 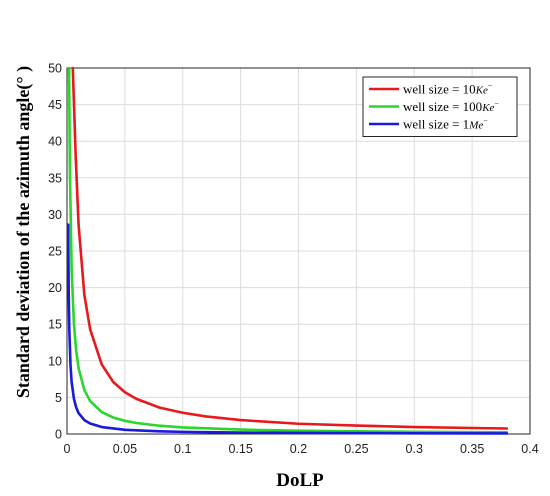 What do you see at coordinates (472, 449) in the screenshot?
I see `x-tick-label: 0.35` at bounding box center [472, 449].